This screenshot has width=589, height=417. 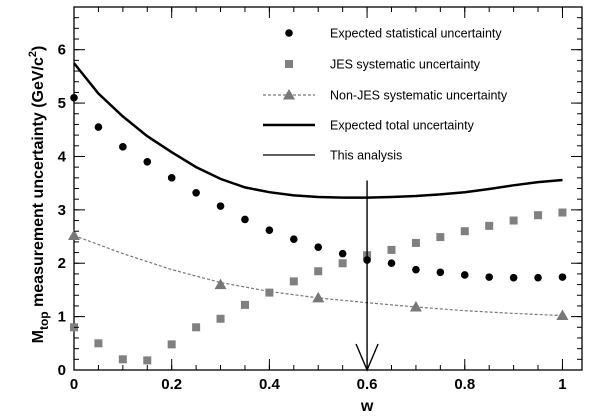 What do you see at coordinates (402, 126) in the screenshot?
I see `legend-total-label: Expected total uncertainty` at bounding box center [402, 126].